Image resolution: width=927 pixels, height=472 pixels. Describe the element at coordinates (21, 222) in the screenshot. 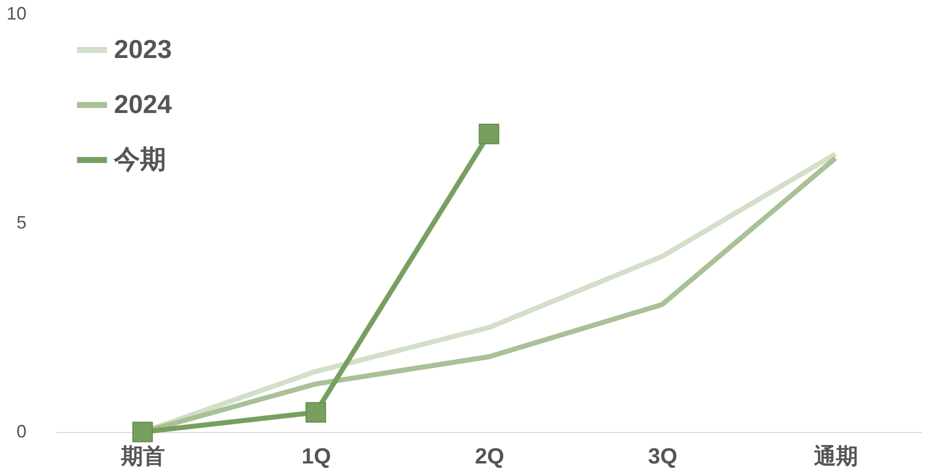

I see `y-tick-label: 5` at that location.